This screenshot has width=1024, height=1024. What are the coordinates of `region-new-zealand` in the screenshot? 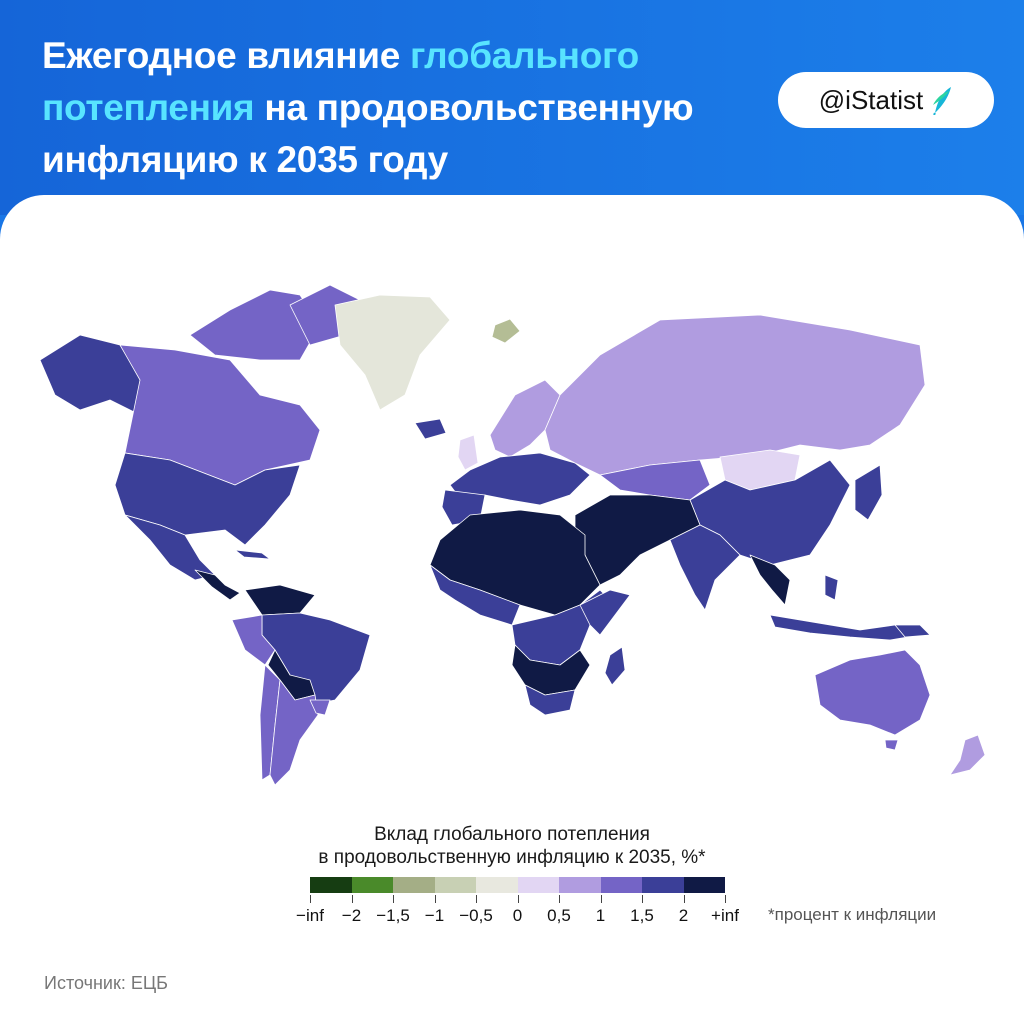 It's located at (967, 755).